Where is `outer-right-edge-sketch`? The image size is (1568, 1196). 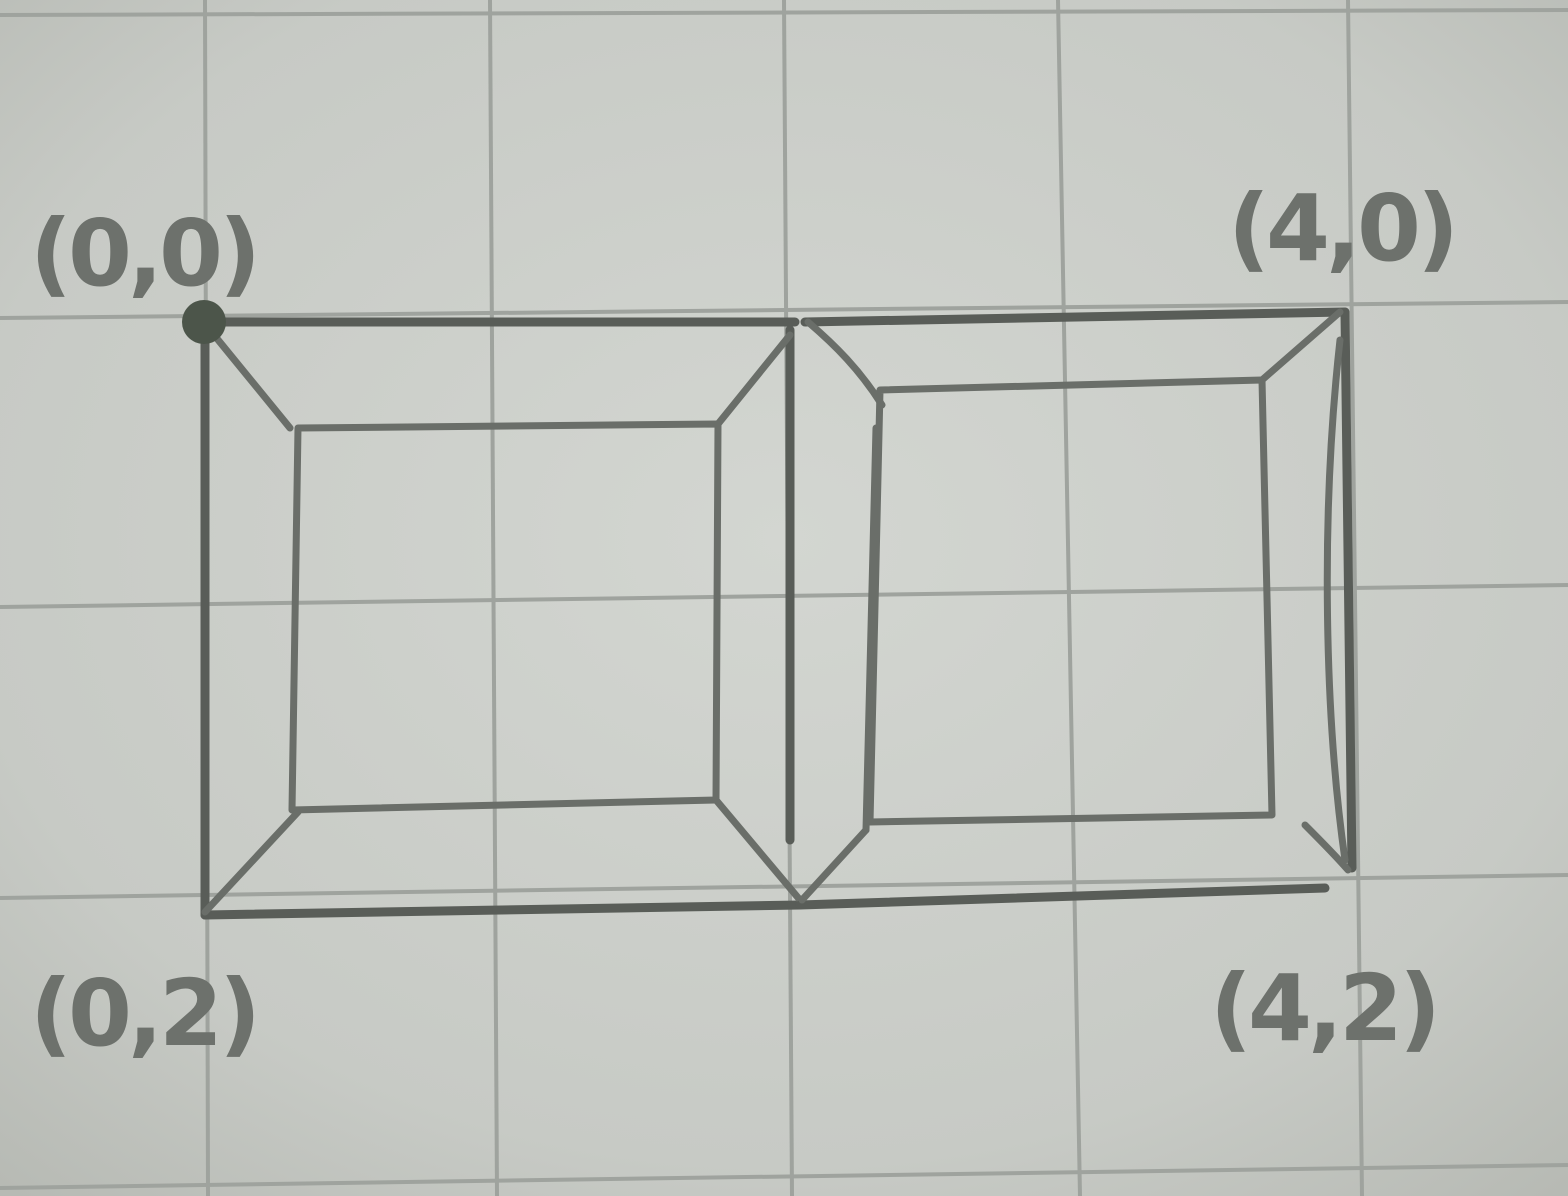 outer-right-edge-sketch is located at coordinates (1336, 600).